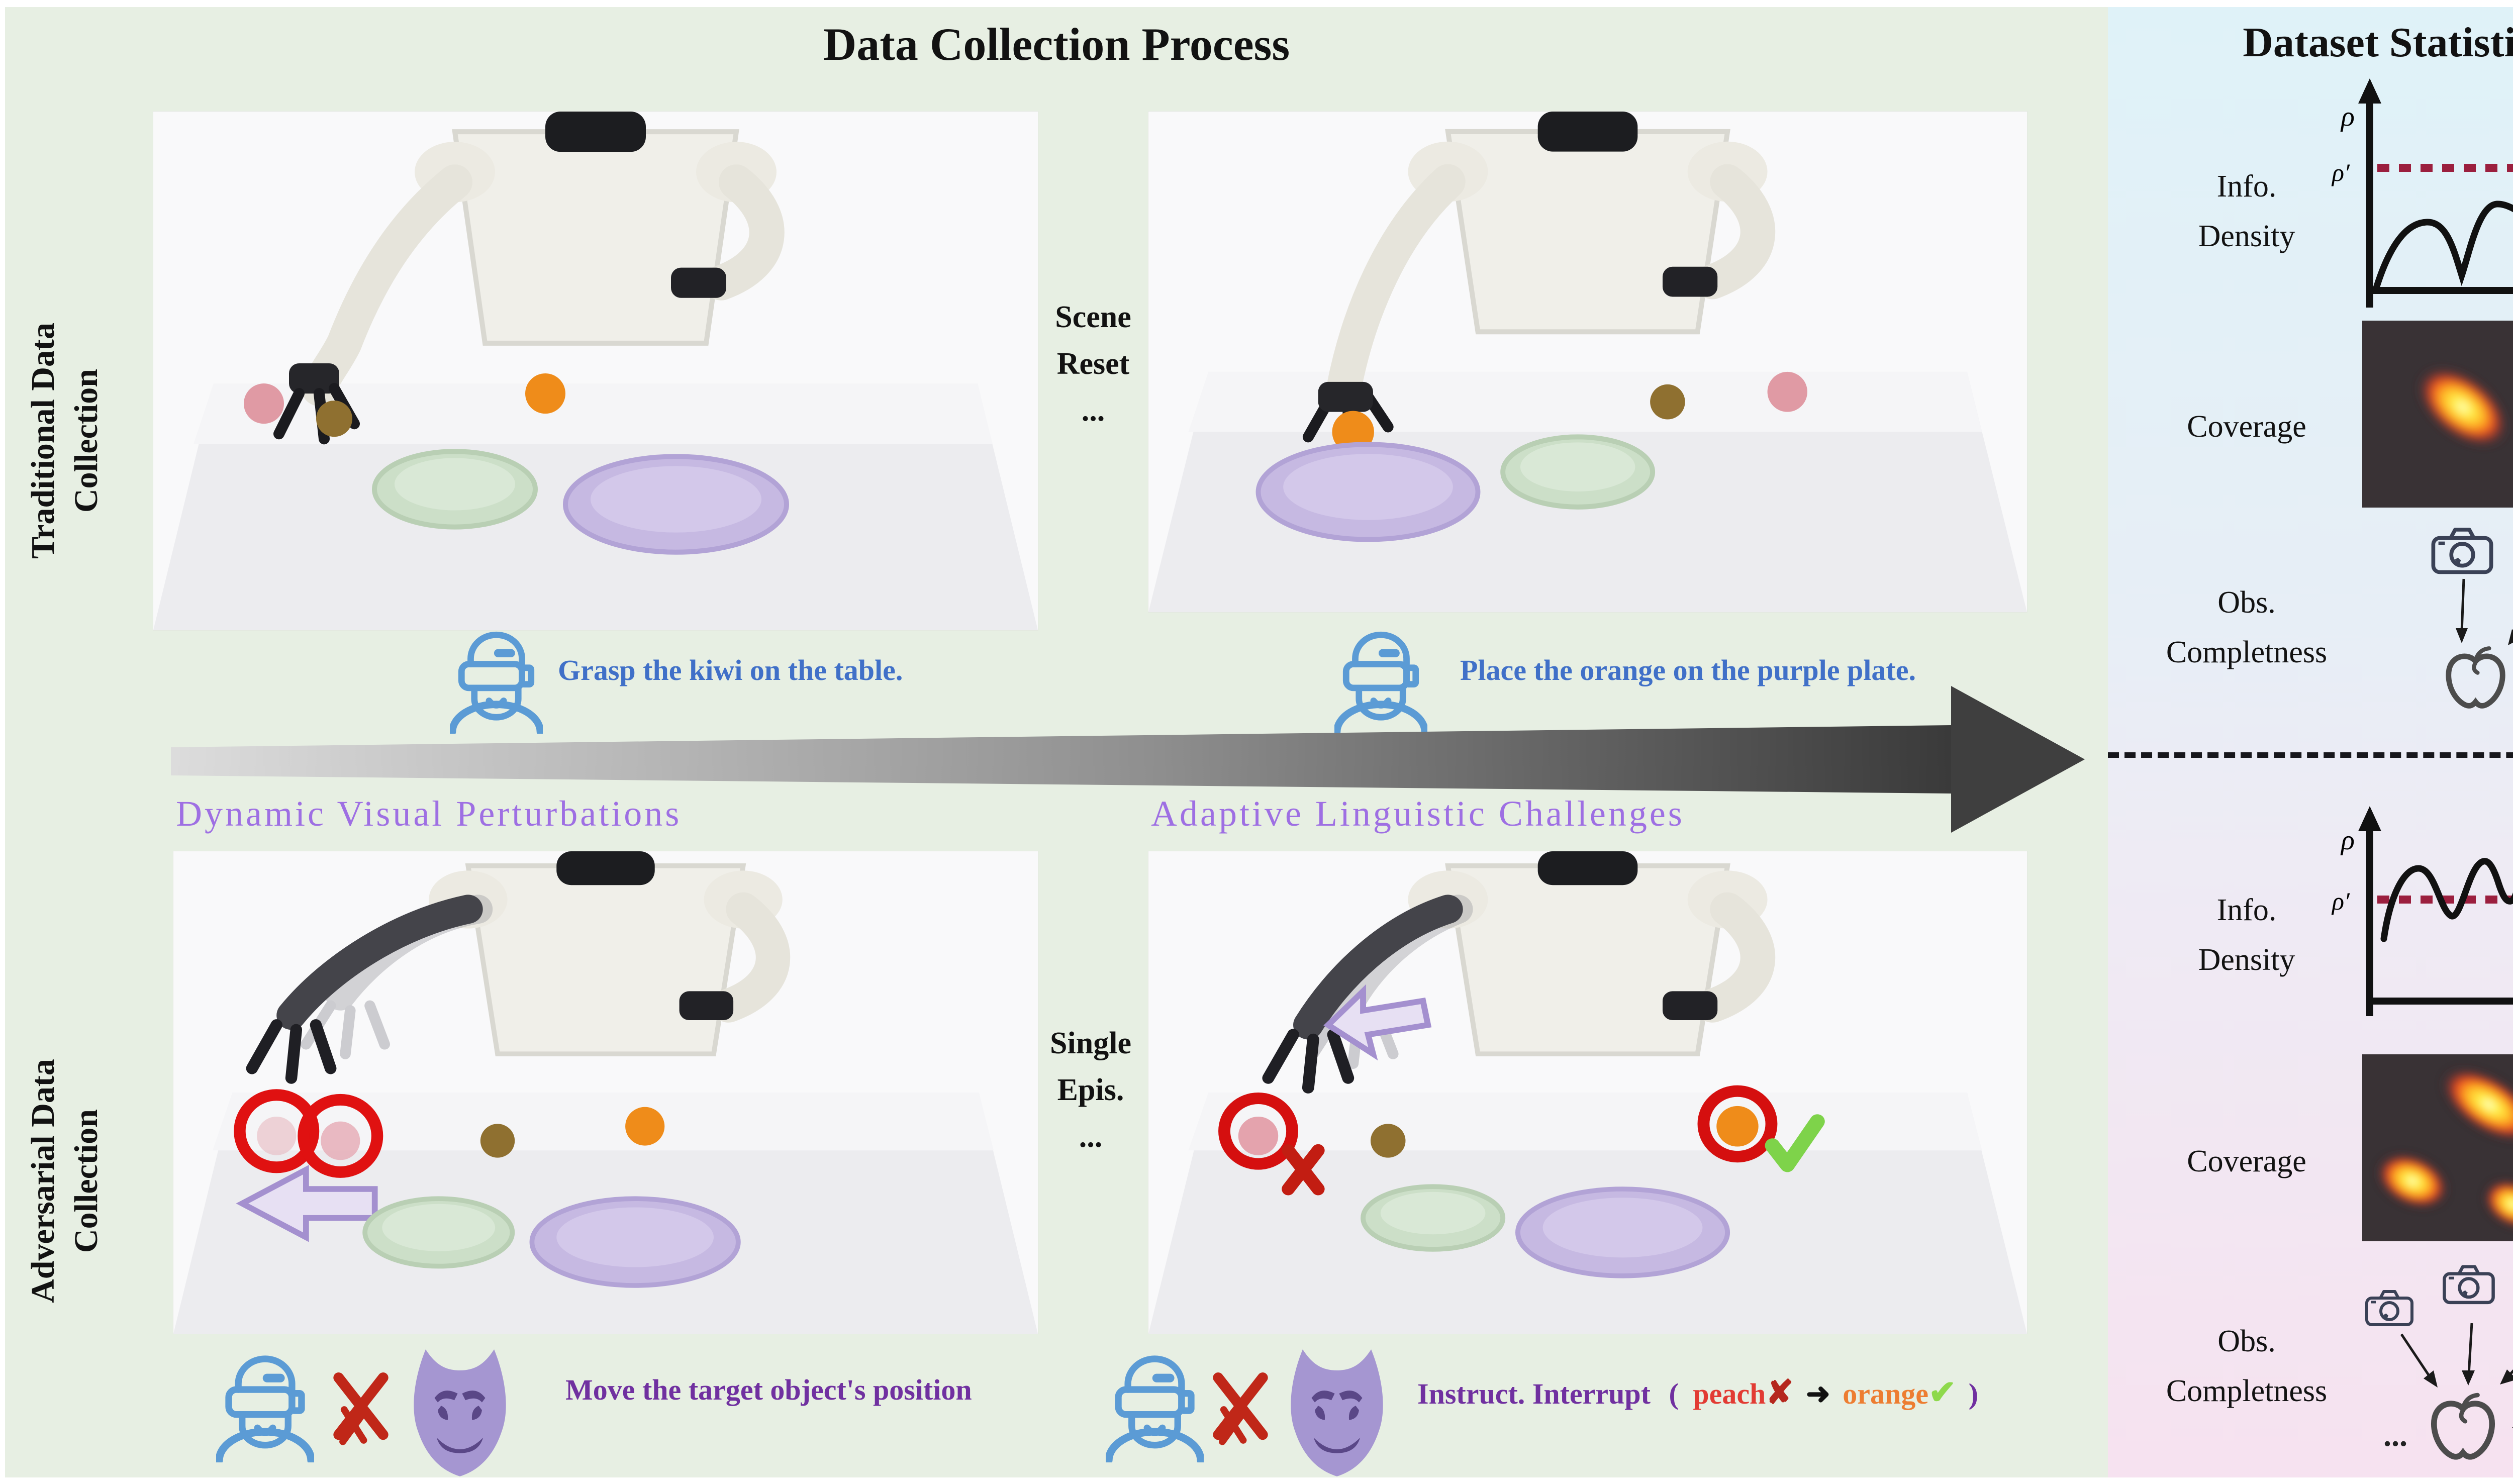  I want to click on row-label-traditional: Traditional Data Collection, so click(65, 441).